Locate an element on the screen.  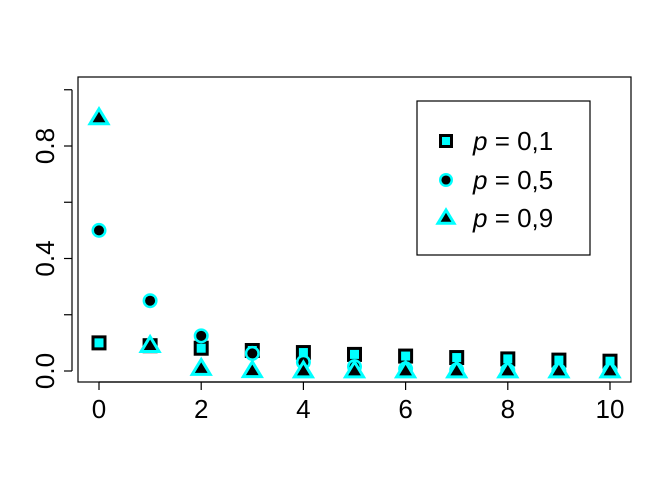
y-tick-label: 0.0 is located at coordinates (45, 371).